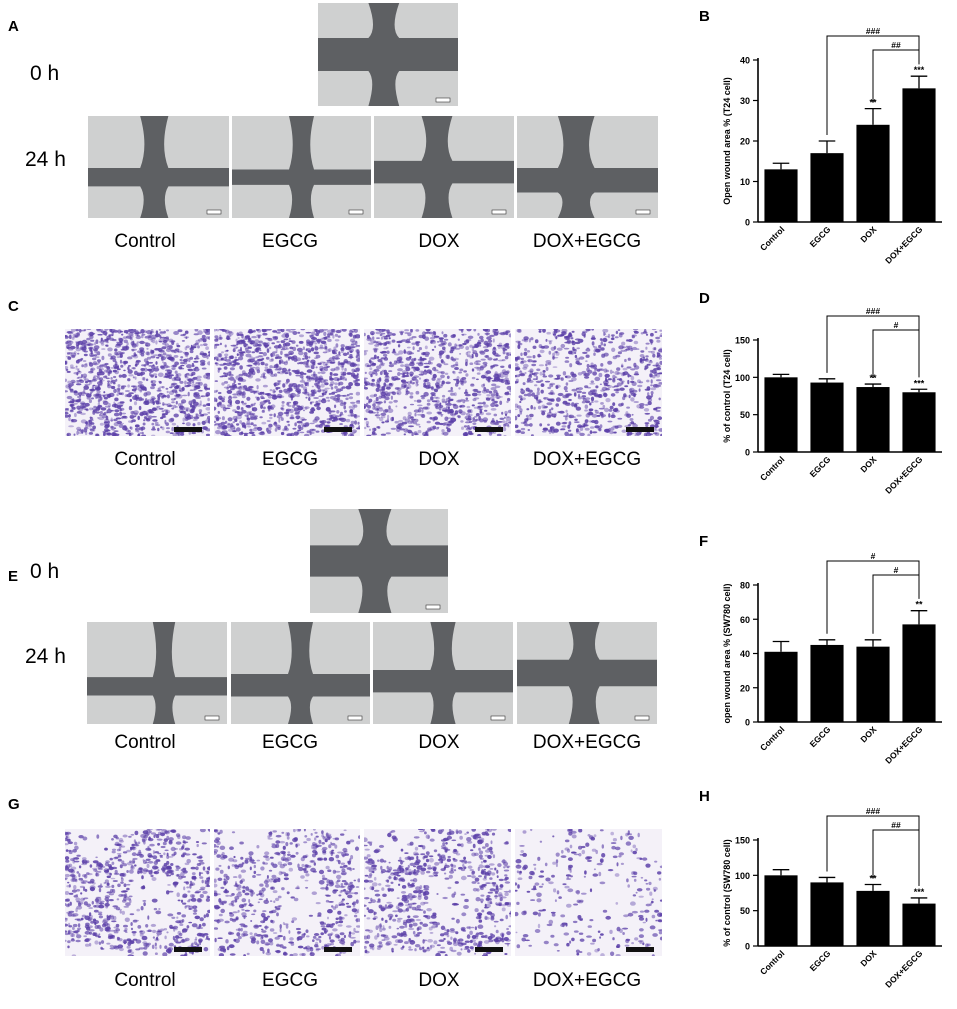 Image resolution: width=957 pixels, height=1009 pixels. What do you see at coordinates (745, 586) in the screenshot?
I see `y-tick-label: 80` at bounding box center [745, 586].